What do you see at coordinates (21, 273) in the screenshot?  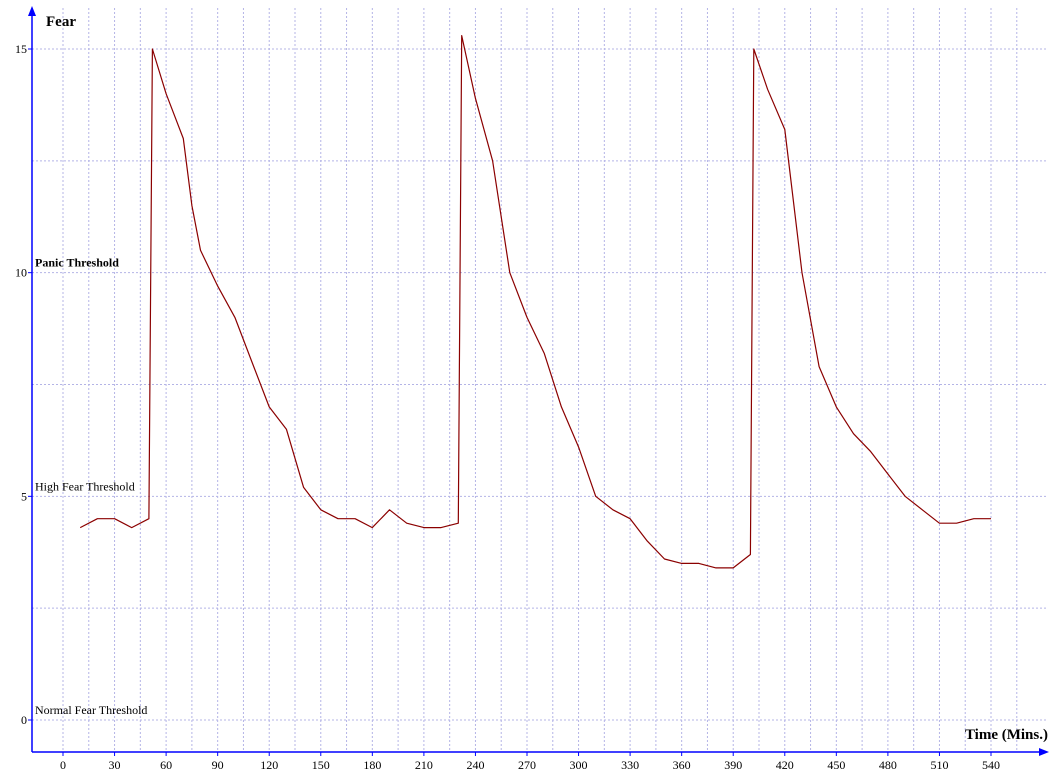 I see `y-tick-label: 10` at bounding box center [21, 273].